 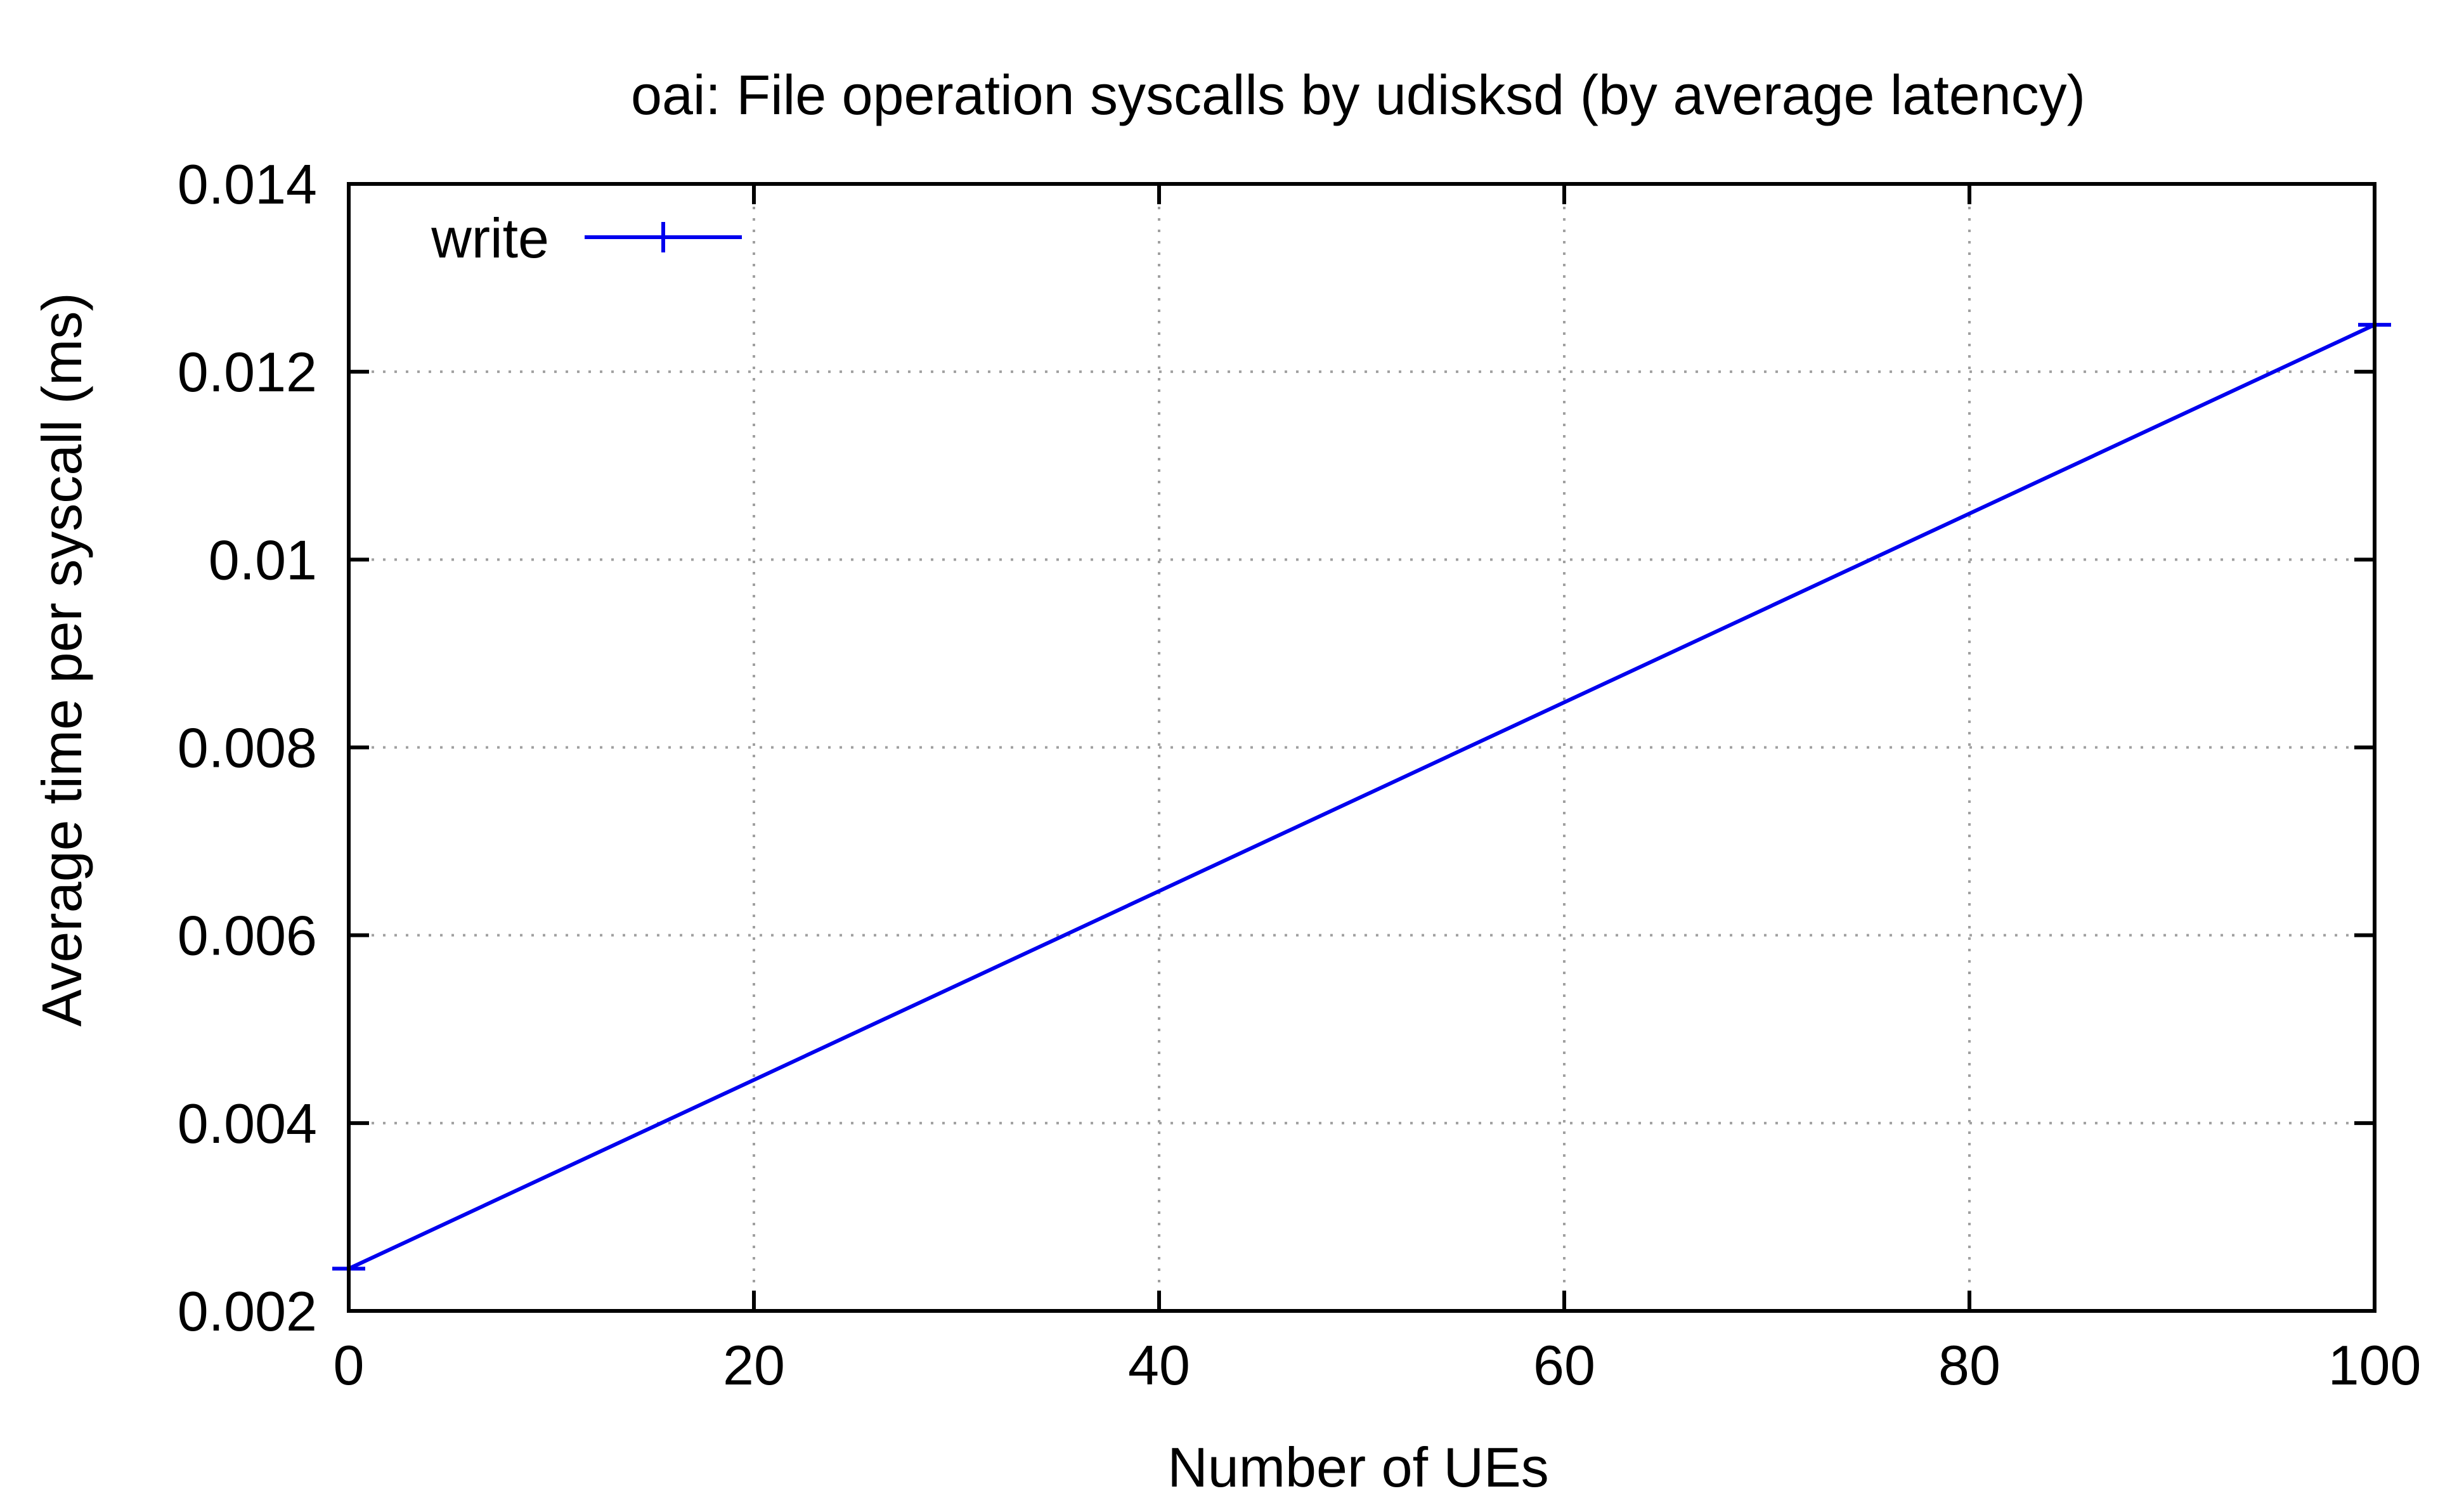 What do you see at coordinates (349, 1365) in the screenshot?
I see `x-tick-label: 0` at bounding box center [349, 1365].